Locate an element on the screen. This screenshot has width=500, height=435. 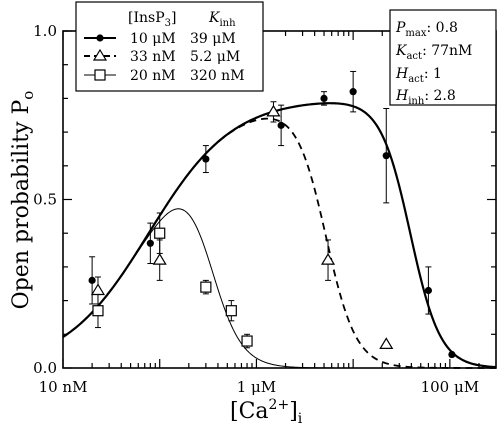
legend-row1-kinh: 39 μM is located at coordinates (213, 39).